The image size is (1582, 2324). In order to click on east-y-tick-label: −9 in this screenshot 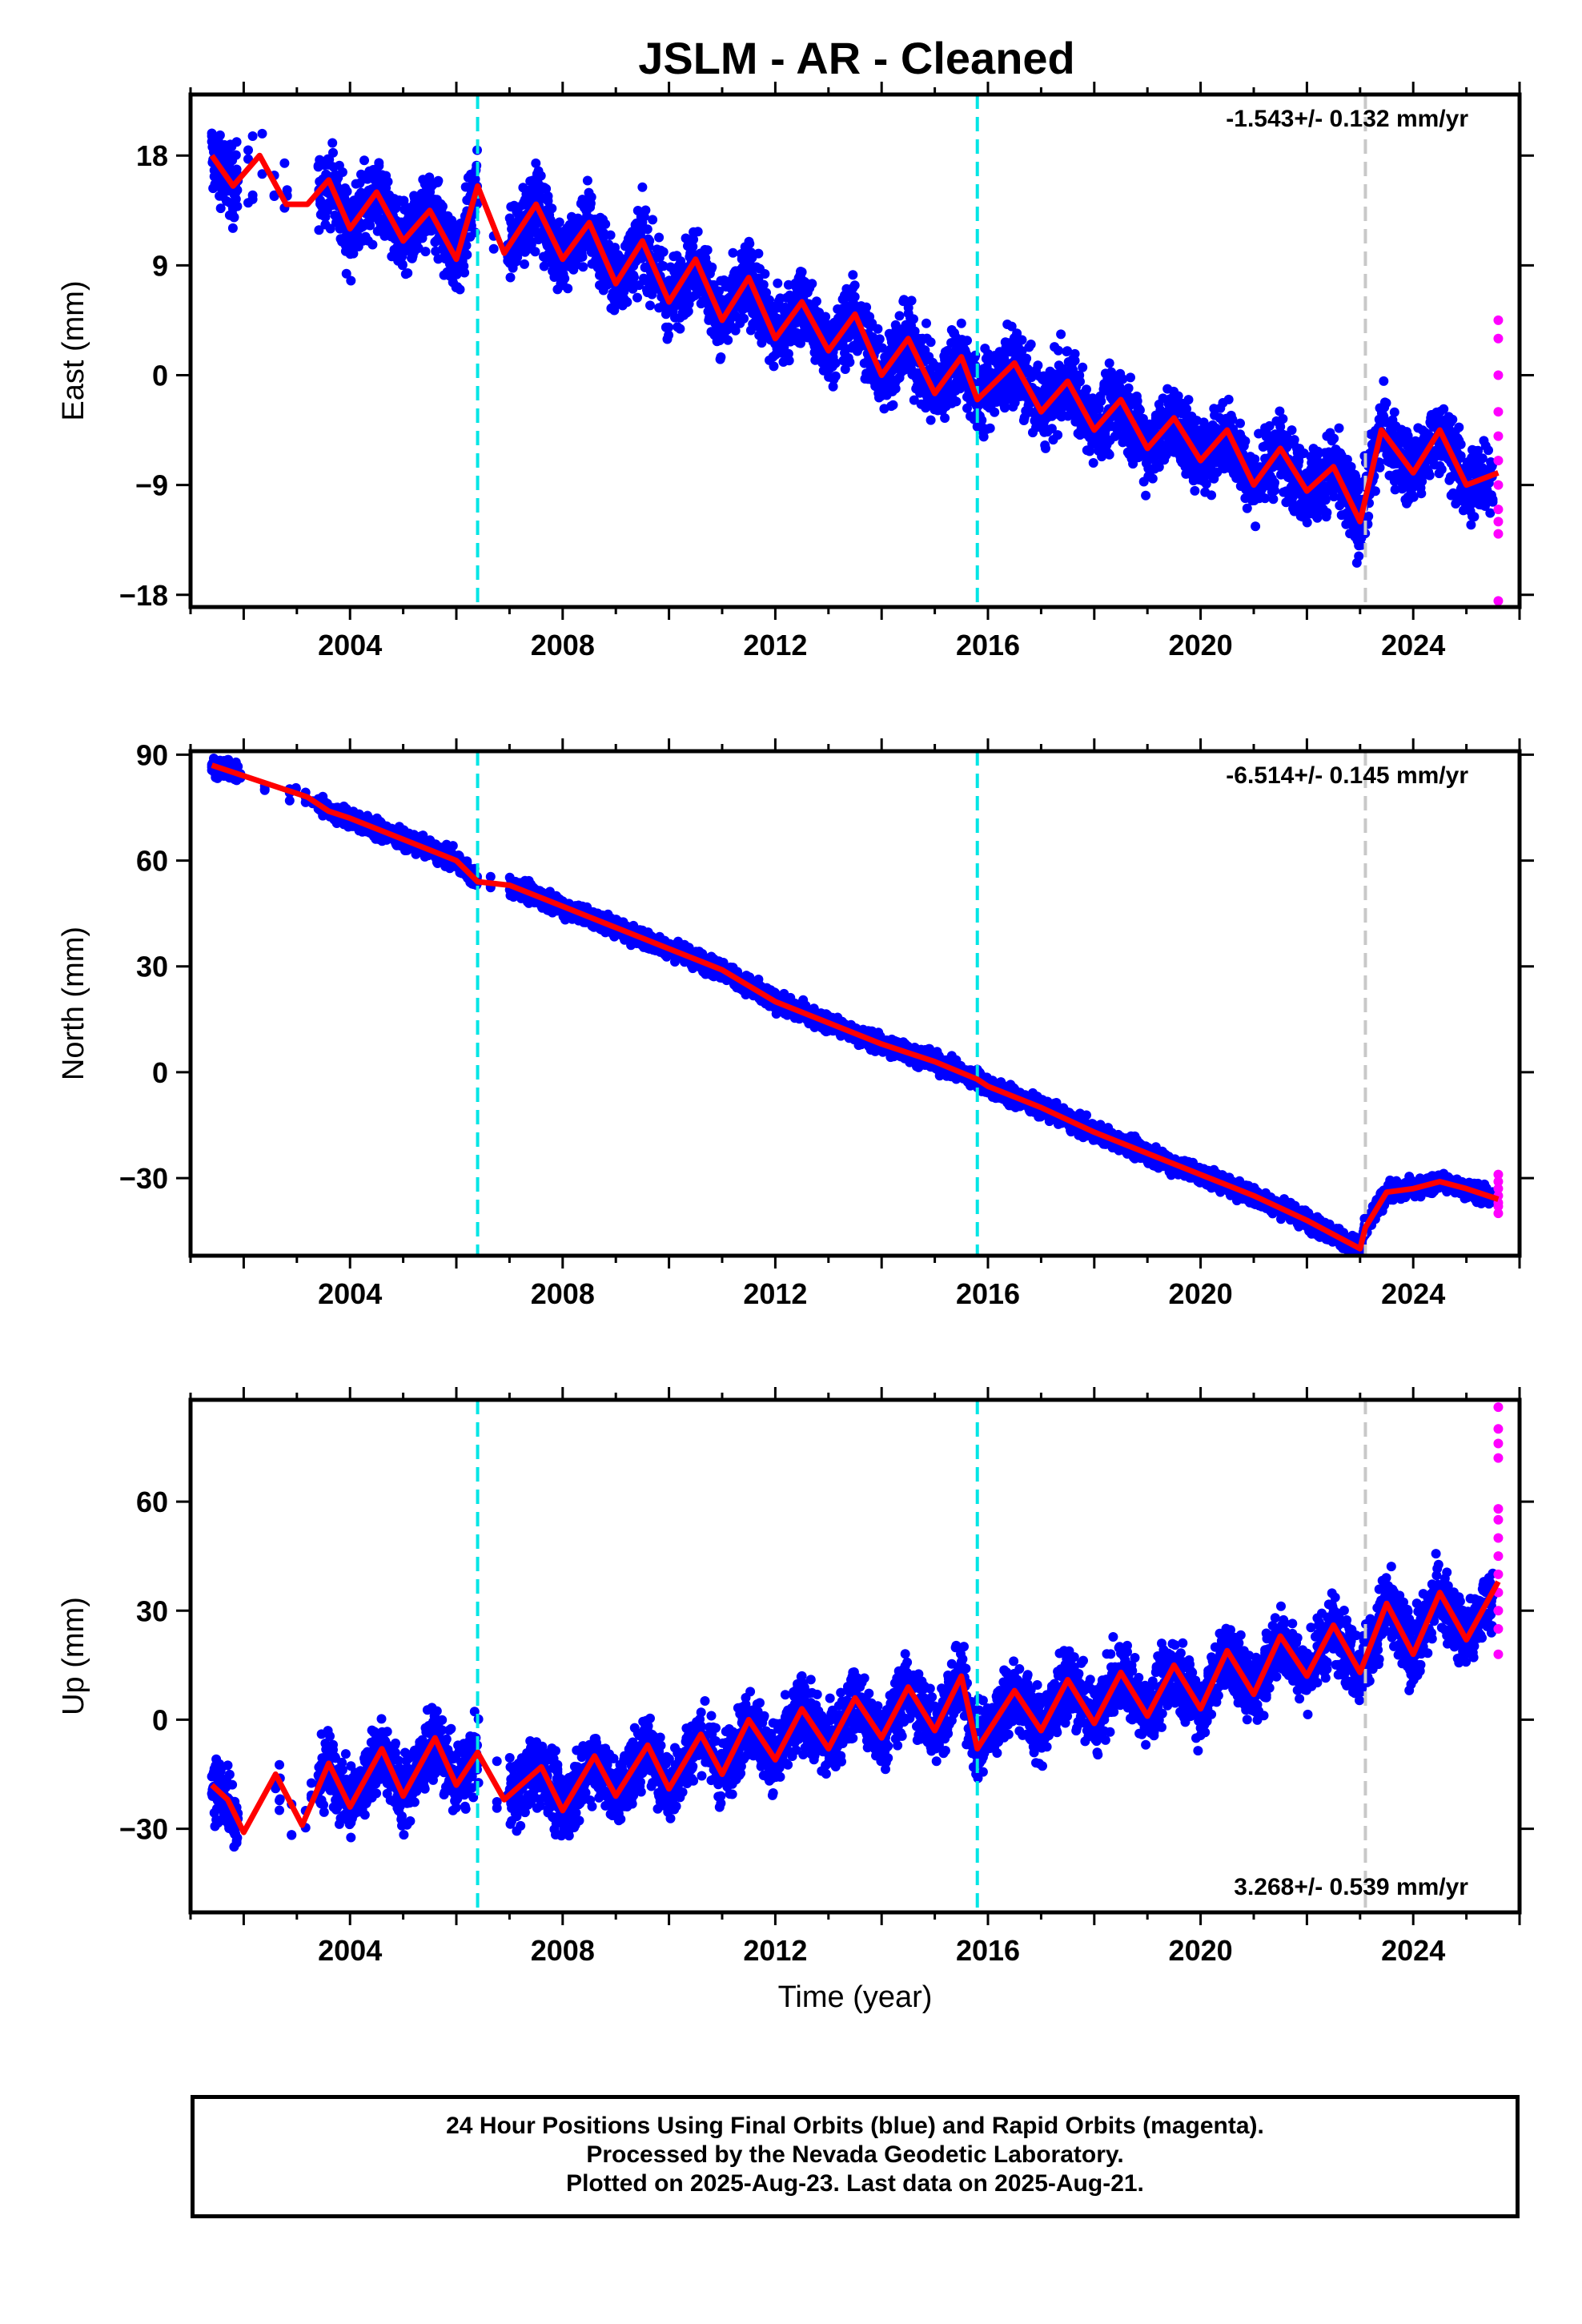, I will do `click(151, 485)`.